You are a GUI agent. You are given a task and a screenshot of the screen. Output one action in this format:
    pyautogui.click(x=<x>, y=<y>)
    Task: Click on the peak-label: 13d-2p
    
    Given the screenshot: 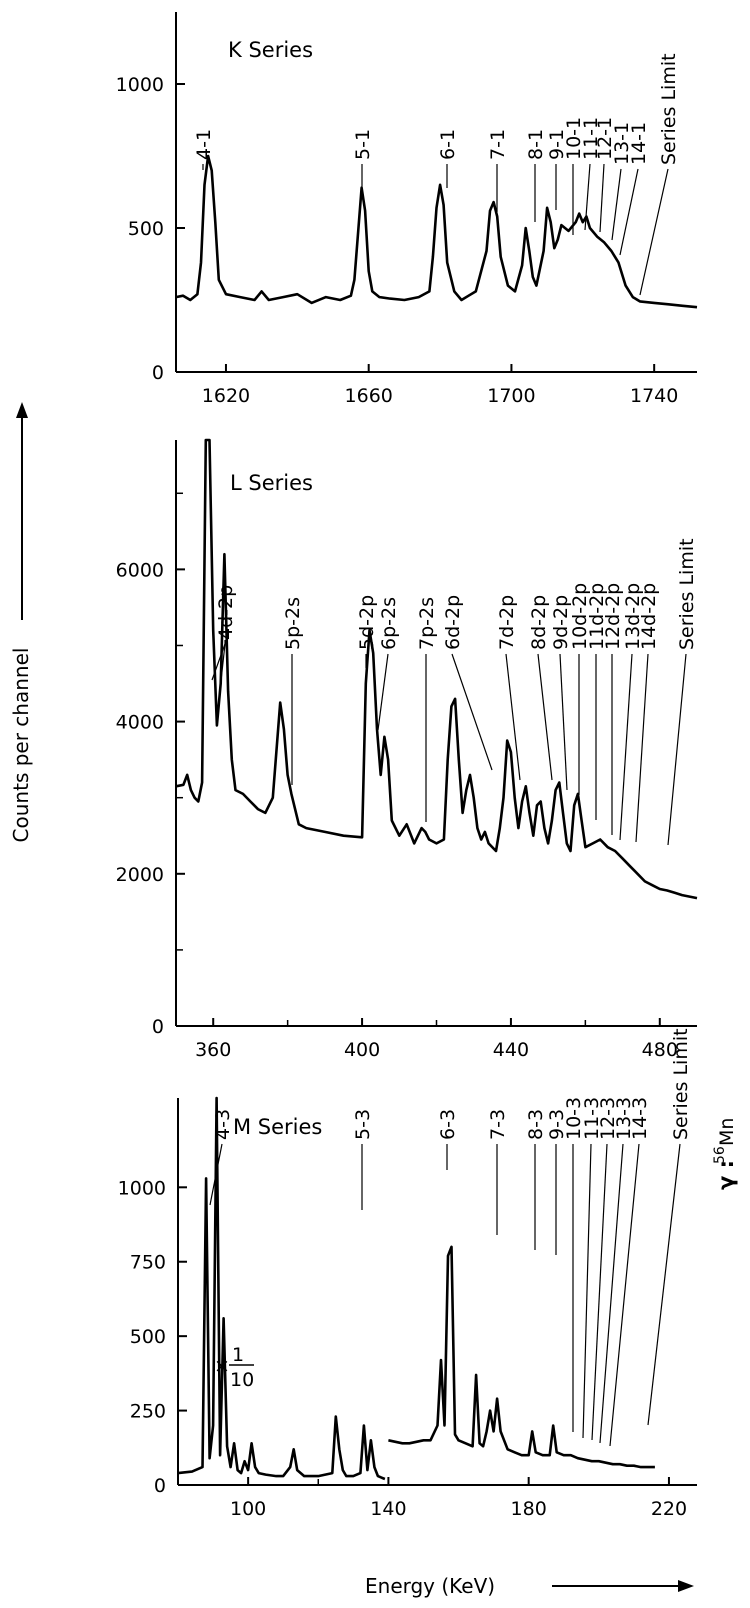 What is the action you would take?
    pyautogui.click(x=633, y=616)
    